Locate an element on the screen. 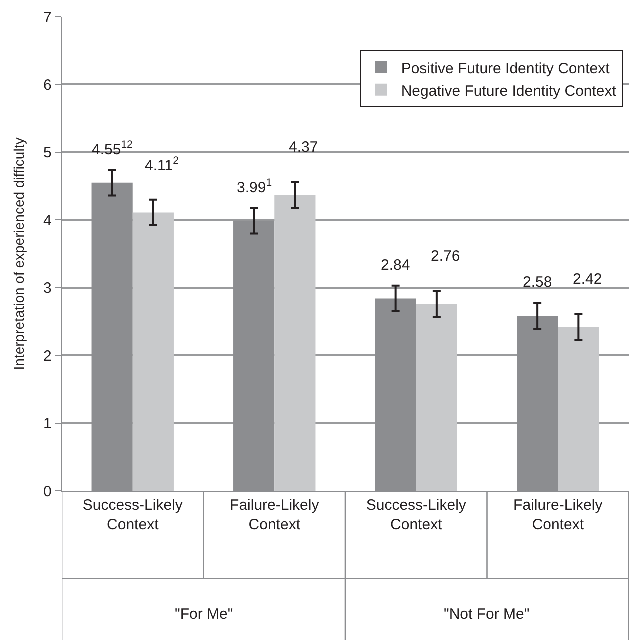 This screenshot has width=637, height=640. y-tick-label: 1 is located at coordinates (48, 424).